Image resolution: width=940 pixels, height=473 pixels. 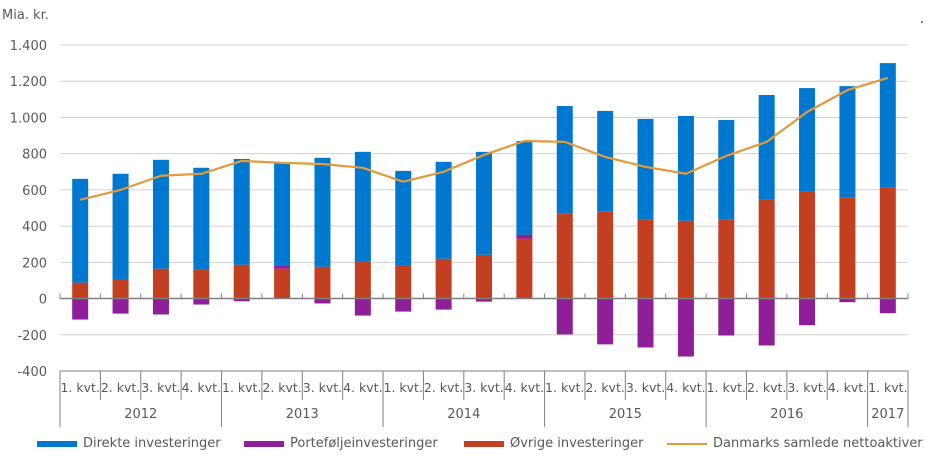 I want to click on y-axis-ticks: -400 -200 0 200 400 600 800 1.000 1.200 1.400, so click(x=28, y=209).